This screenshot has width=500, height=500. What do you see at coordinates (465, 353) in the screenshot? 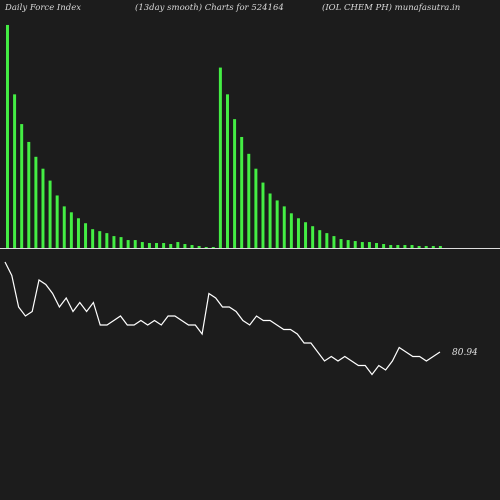
I see `last-value-label: 80.94` at bounding box center [465, 353].